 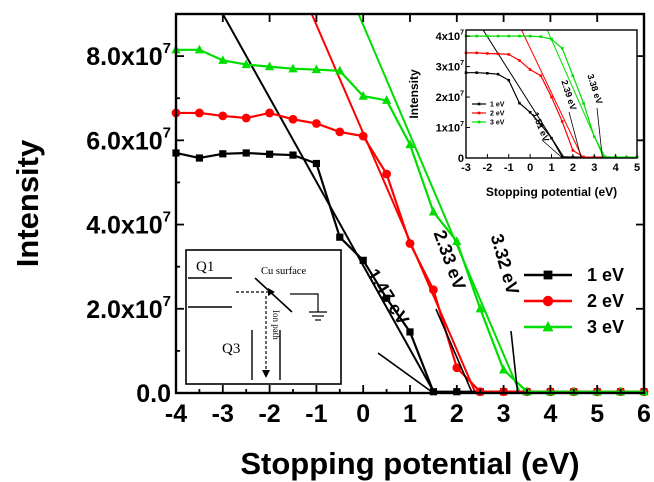 I want to click on inset-x-tick-label: 5, so click(x=637, y=168).